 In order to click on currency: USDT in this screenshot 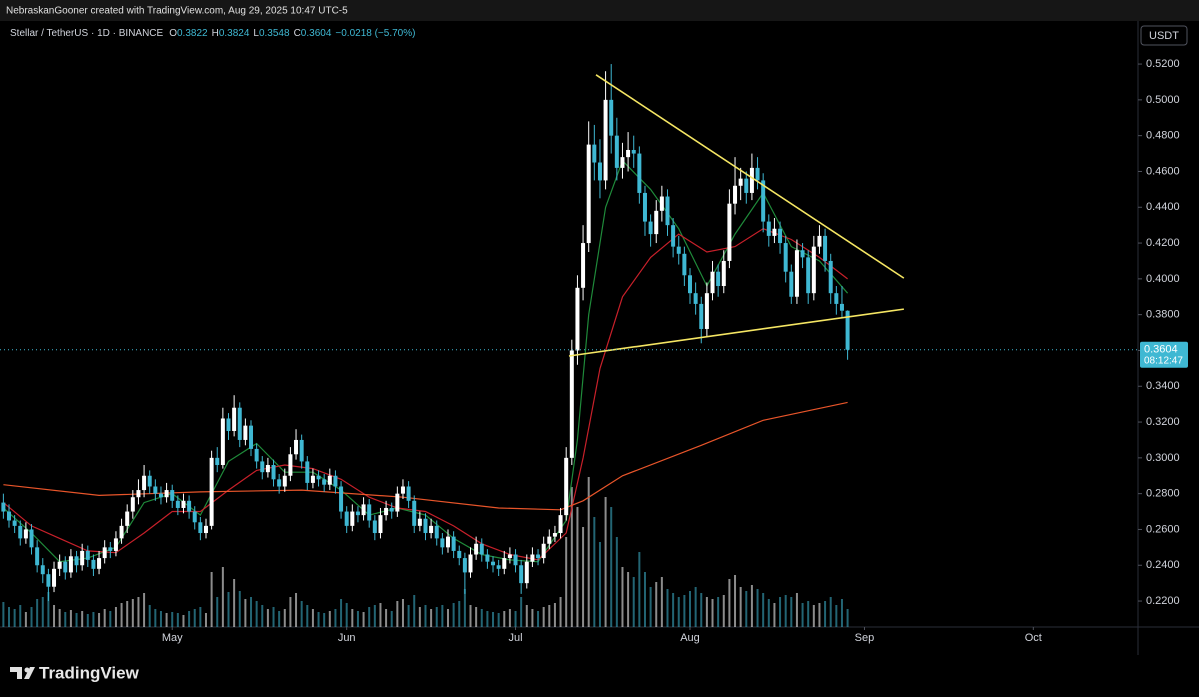, I will do `click(1164, 36)`.